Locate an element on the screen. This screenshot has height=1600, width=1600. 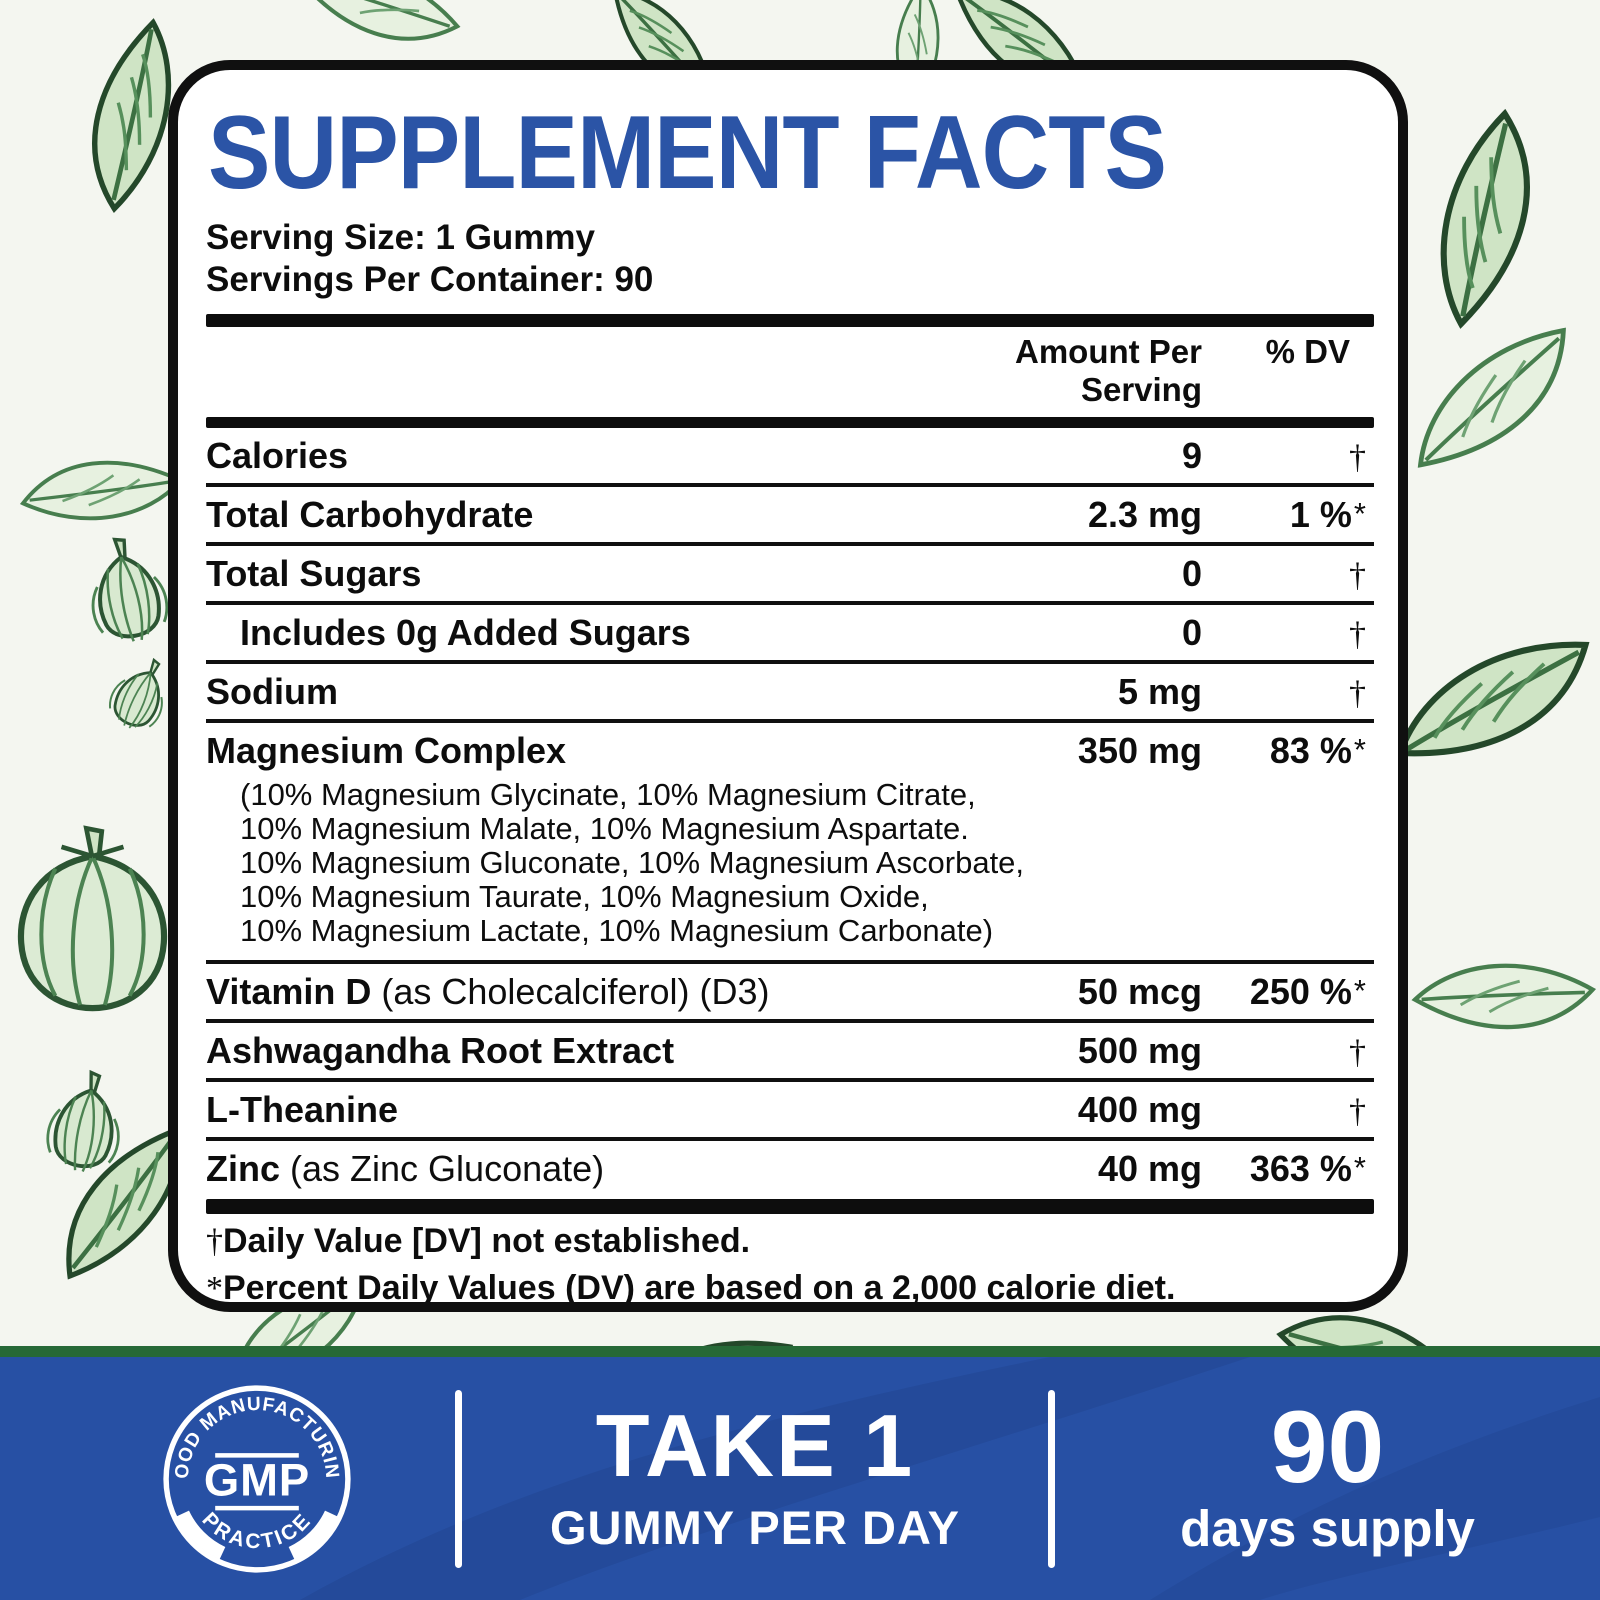
row-dv: 363 %* is located at coordinates (1307, 1169).